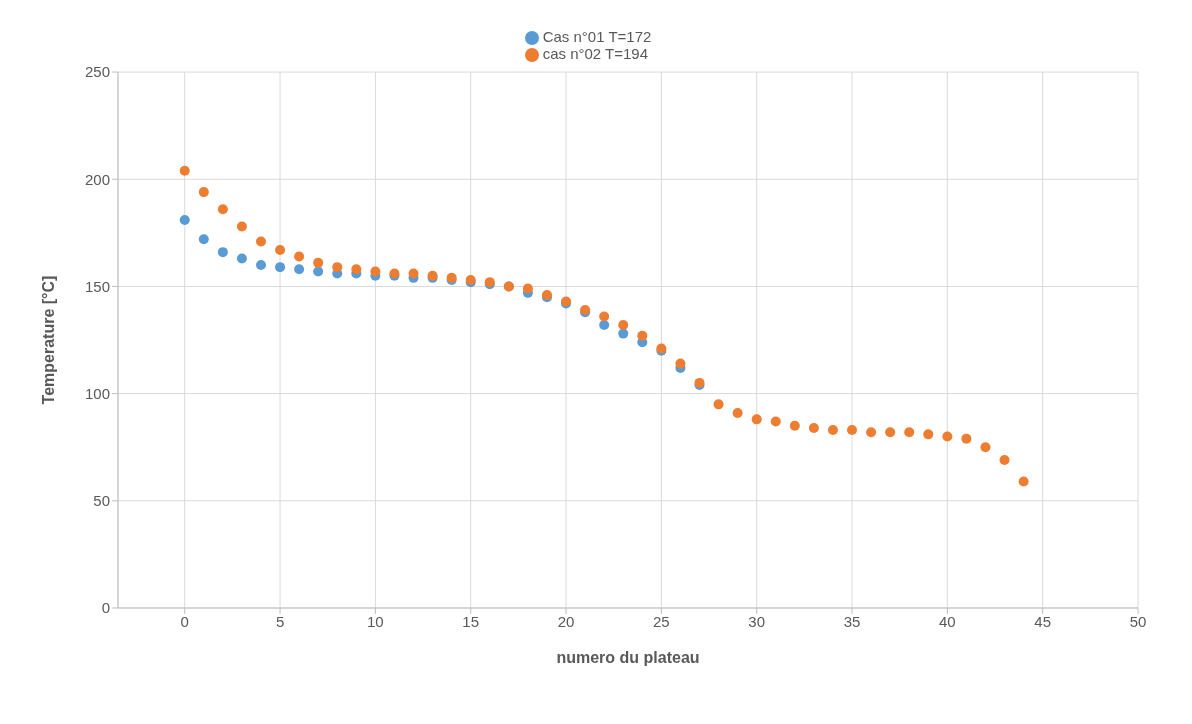 This screenshot has height=724, width=1192. I want to click on legend-label: Cas n°01 T=172, so click(597, 36).